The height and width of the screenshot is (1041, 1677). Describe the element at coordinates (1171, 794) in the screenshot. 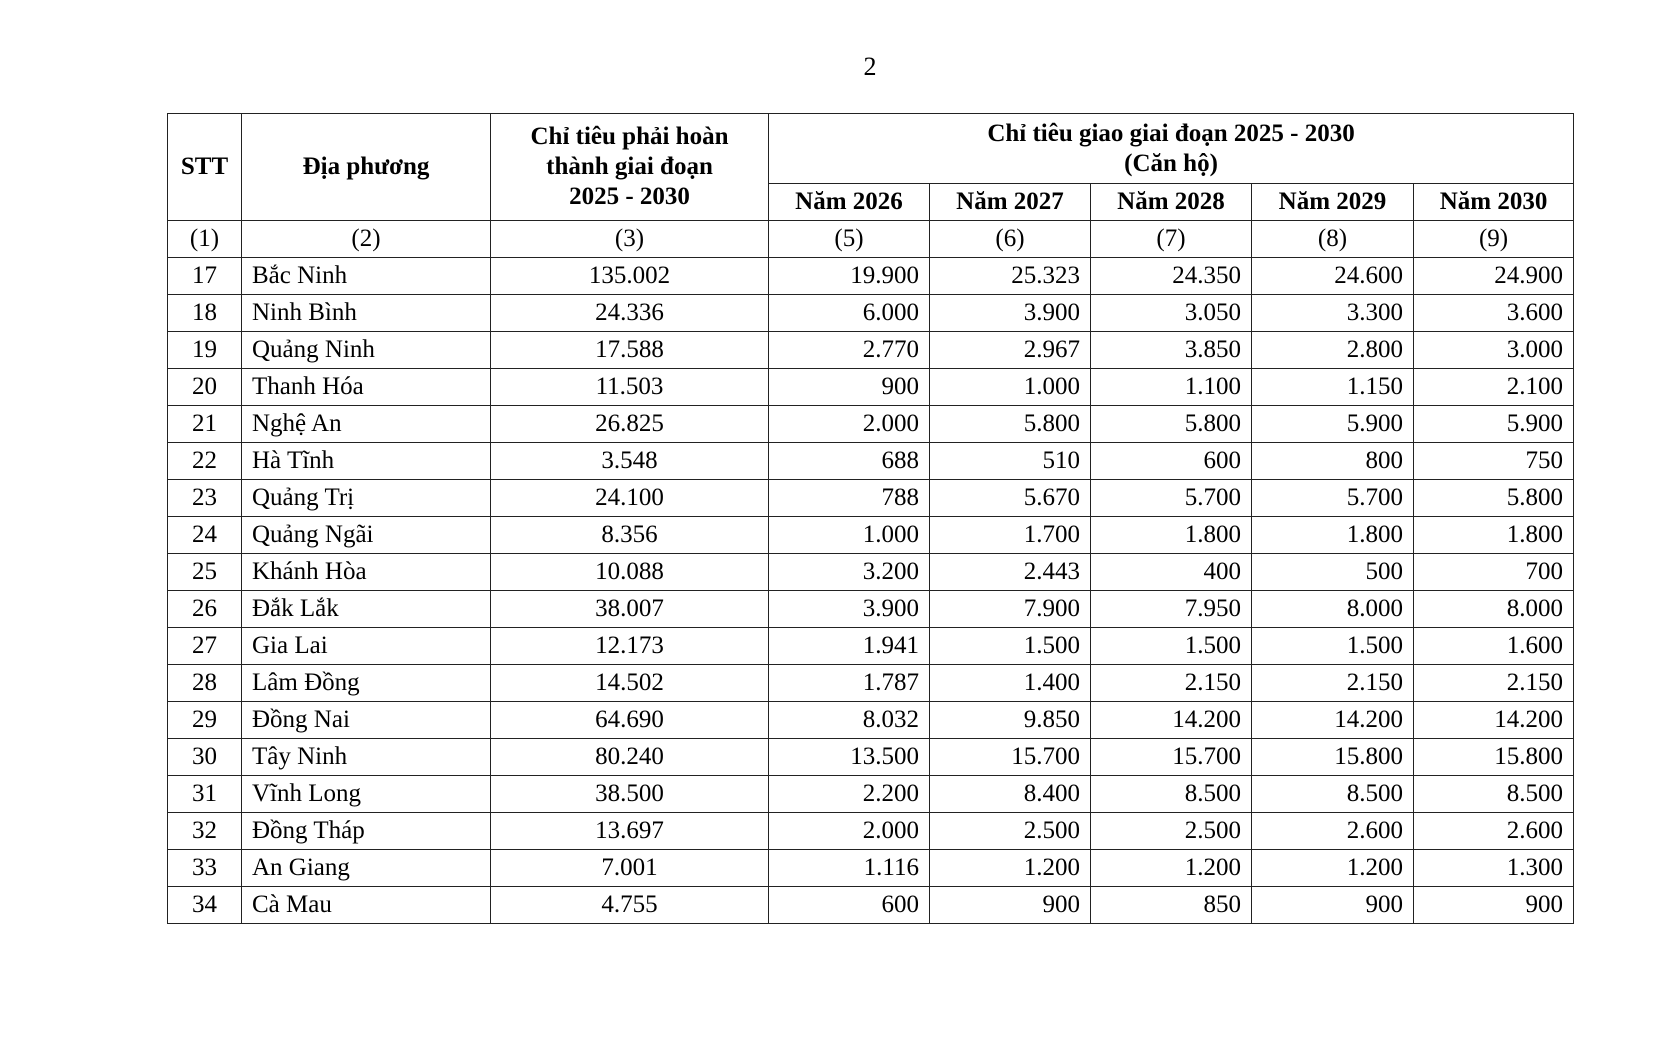

I see `table-cell: 8.500` at that location.